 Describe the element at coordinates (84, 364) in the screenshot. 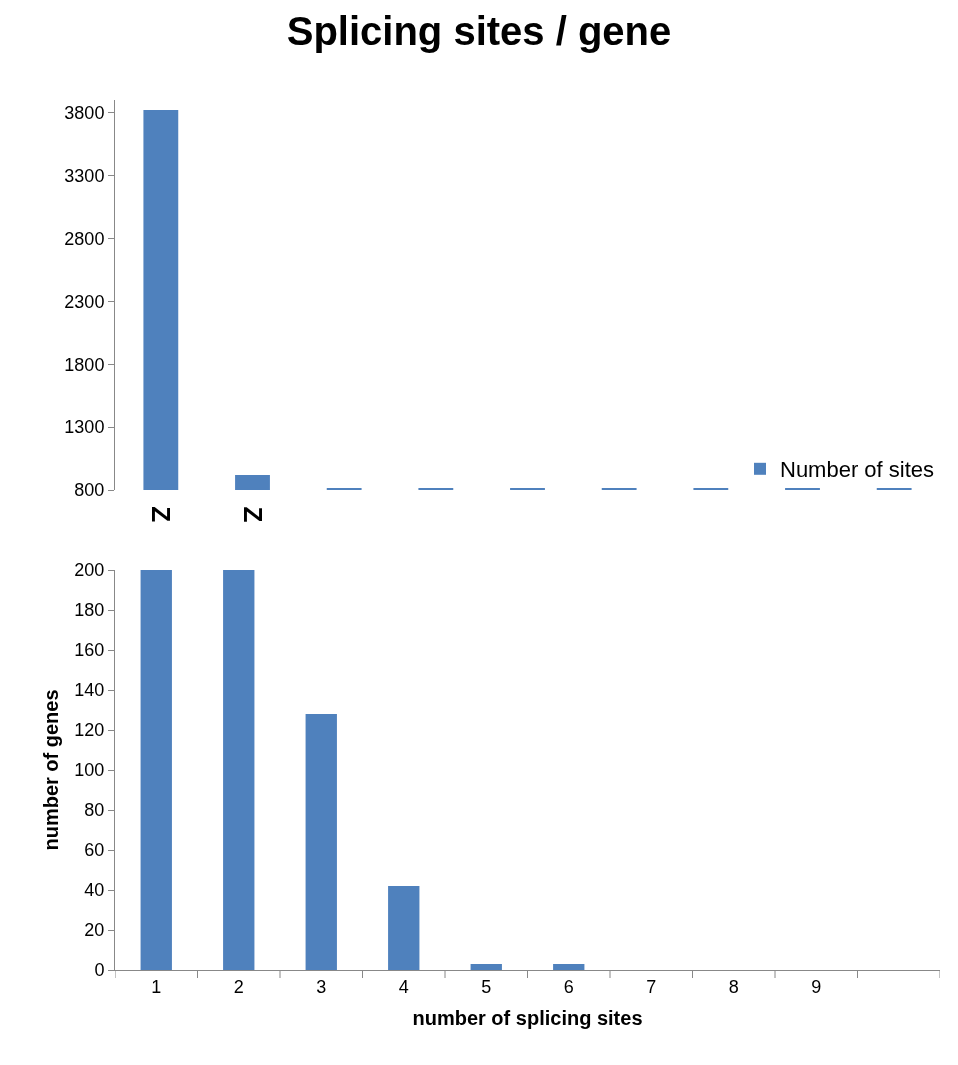

I see `y-tick-label: 1800` at that location.